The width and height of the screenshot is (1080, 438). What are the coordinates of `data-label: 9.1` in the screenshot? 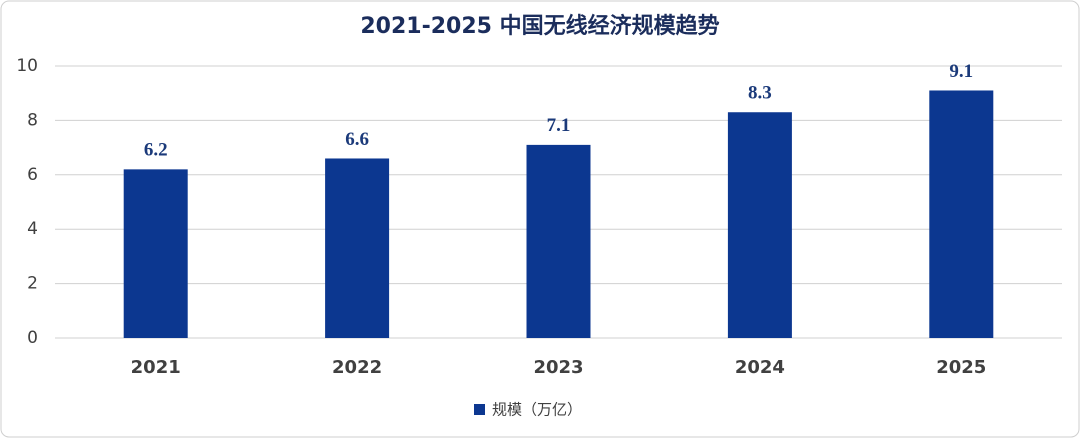 It's located at (961, 71).